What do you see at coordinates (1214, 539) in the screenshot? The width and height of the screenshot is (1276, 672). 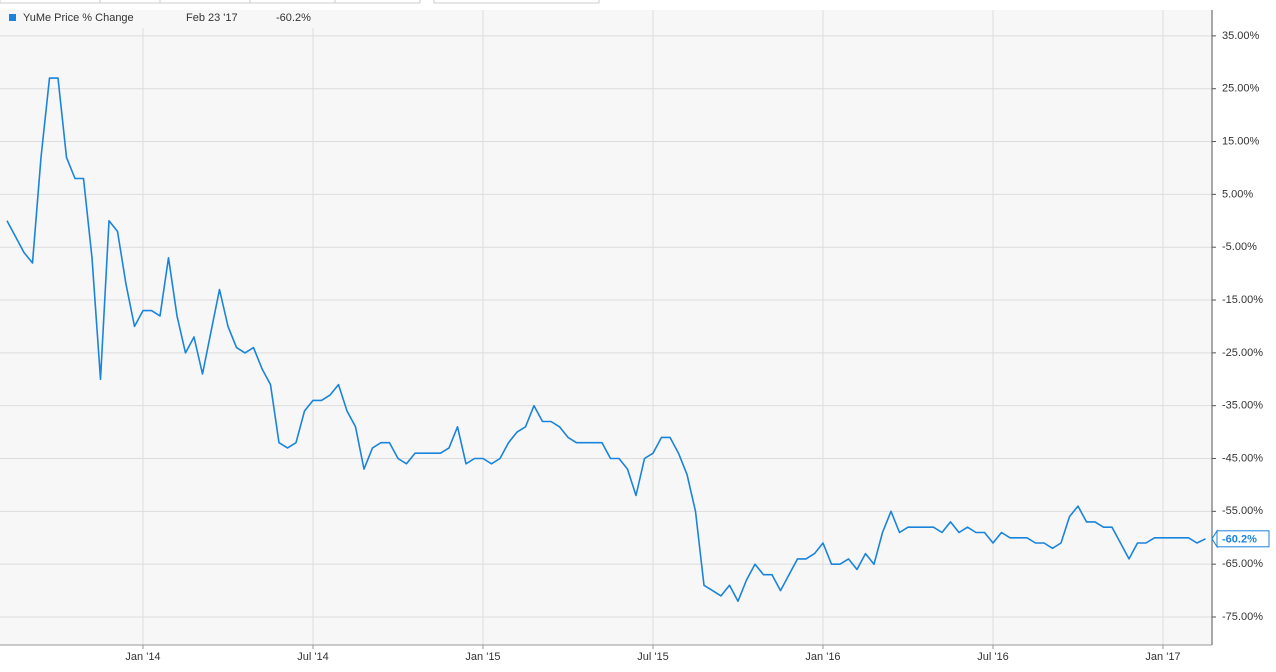 I see `last-value-pointer` at bounding box center [1214, 539].